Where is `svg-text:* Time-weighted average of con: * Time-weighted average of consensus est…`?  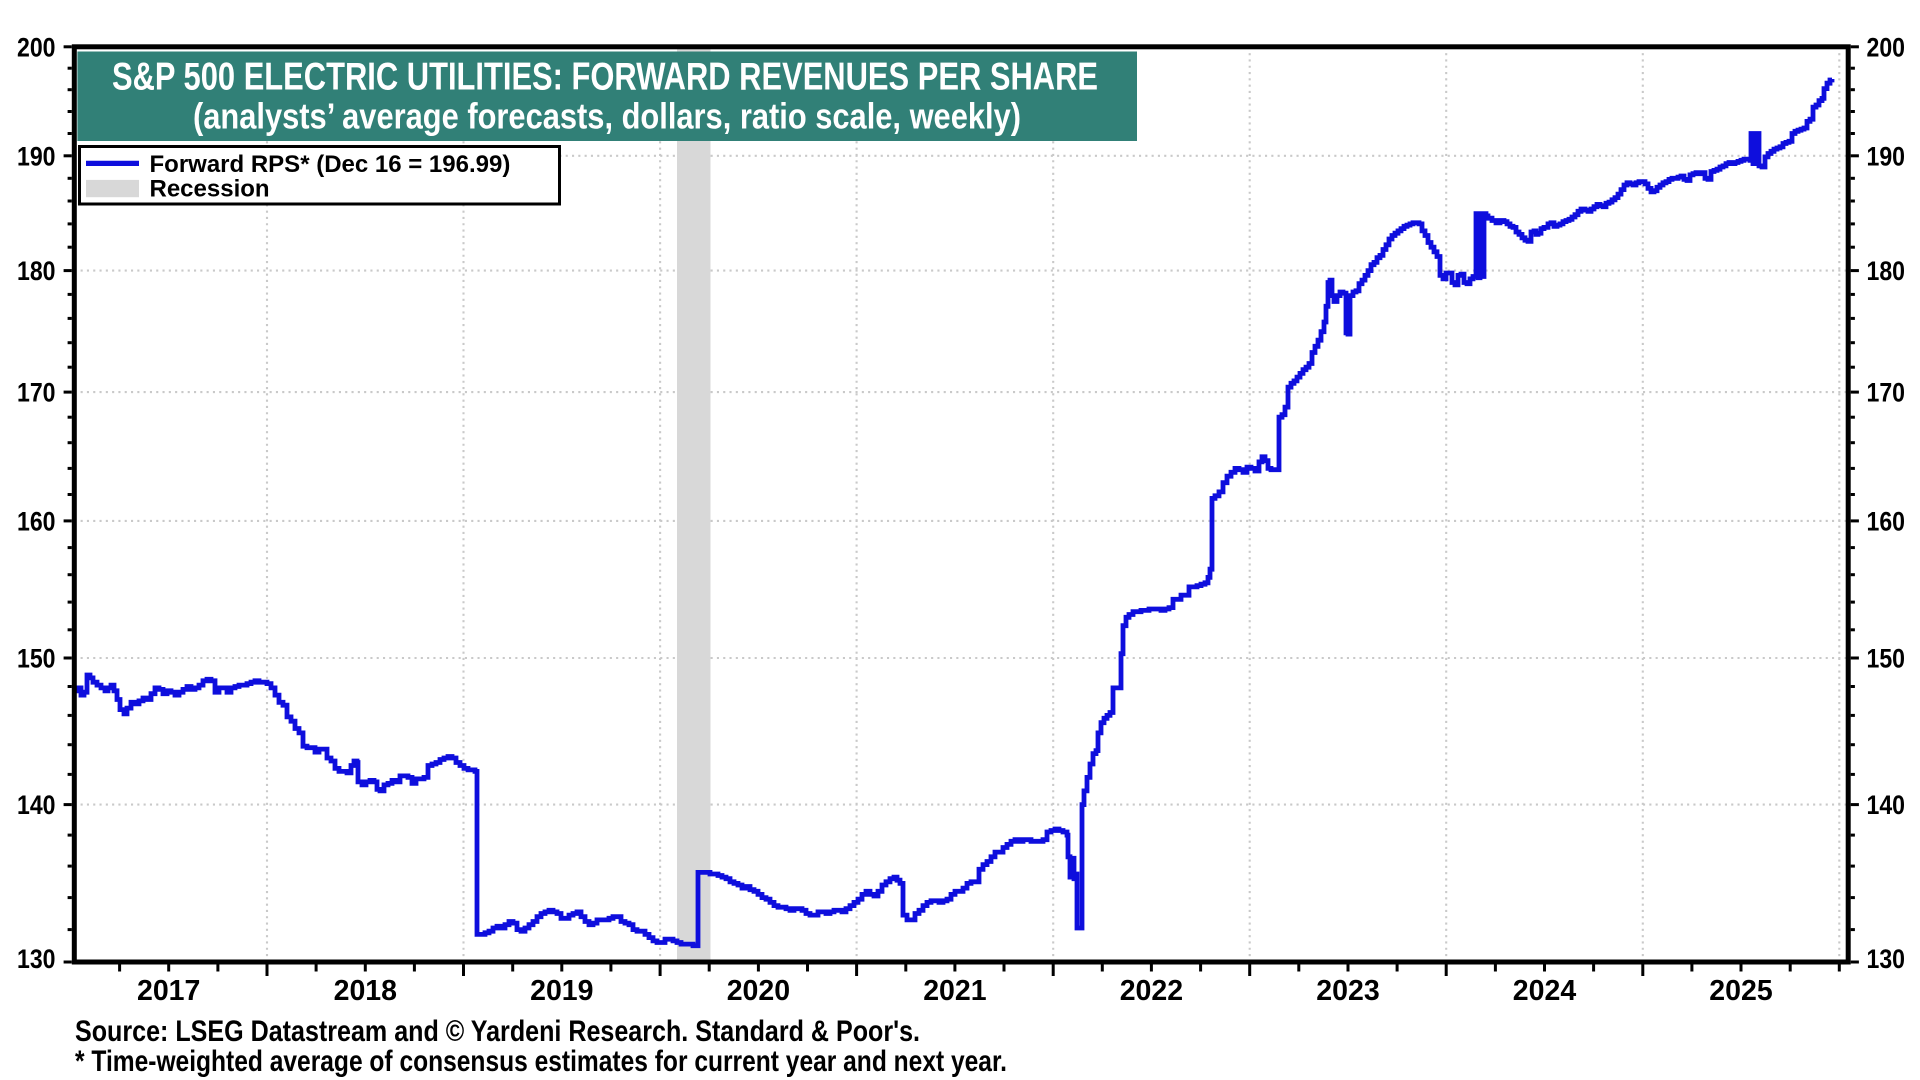 svg-text:* Time-weighted average of con: * Time-weighted average of consensus est… is located at coordinates (541, 1061).